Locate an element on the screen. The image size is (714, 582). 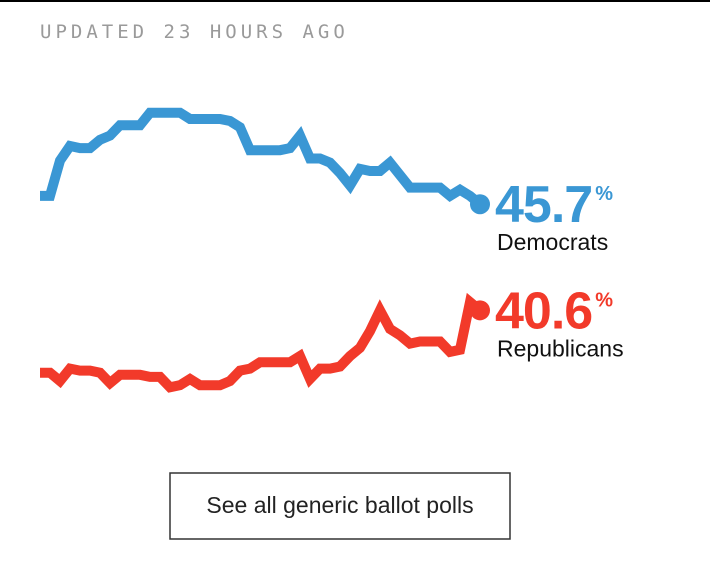
value-label: 45.7% is located at coordinates (554, 205).